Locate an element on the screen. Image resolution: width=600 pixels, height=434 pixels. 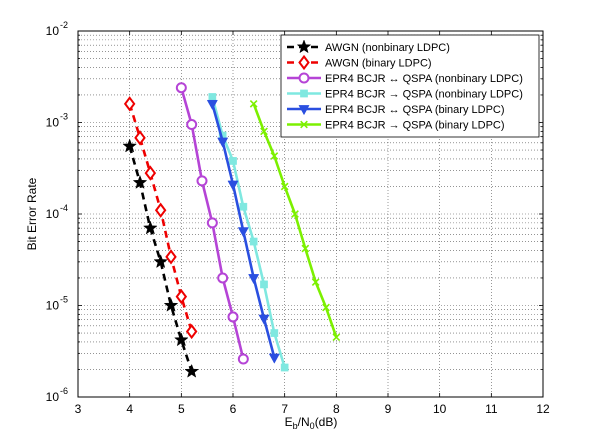
y-tick-exponent: -4 is located at coordinates (64, 208).